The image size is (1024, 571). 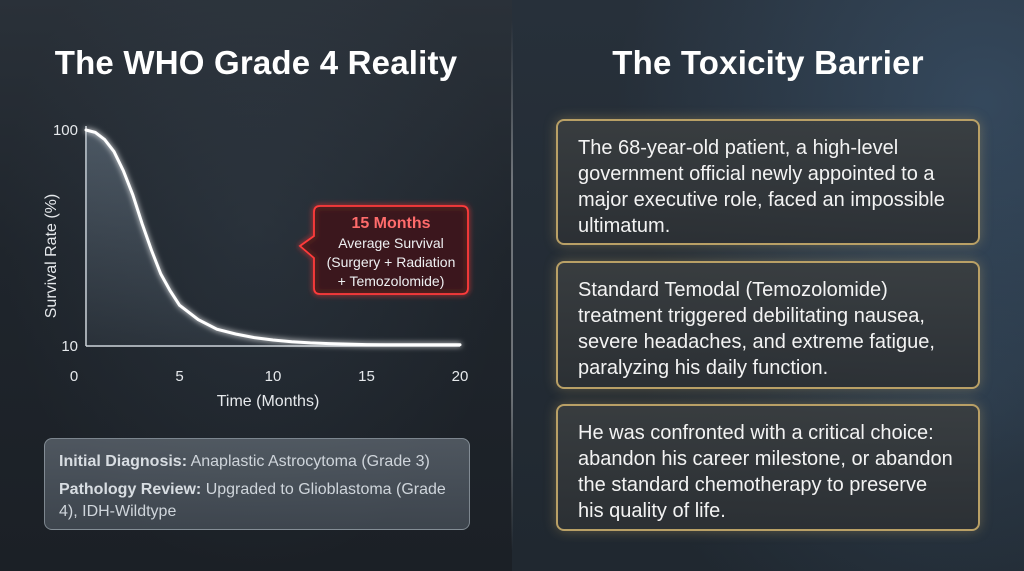 I want to click on x-tick-label: 10, so click(x=273, y=376).